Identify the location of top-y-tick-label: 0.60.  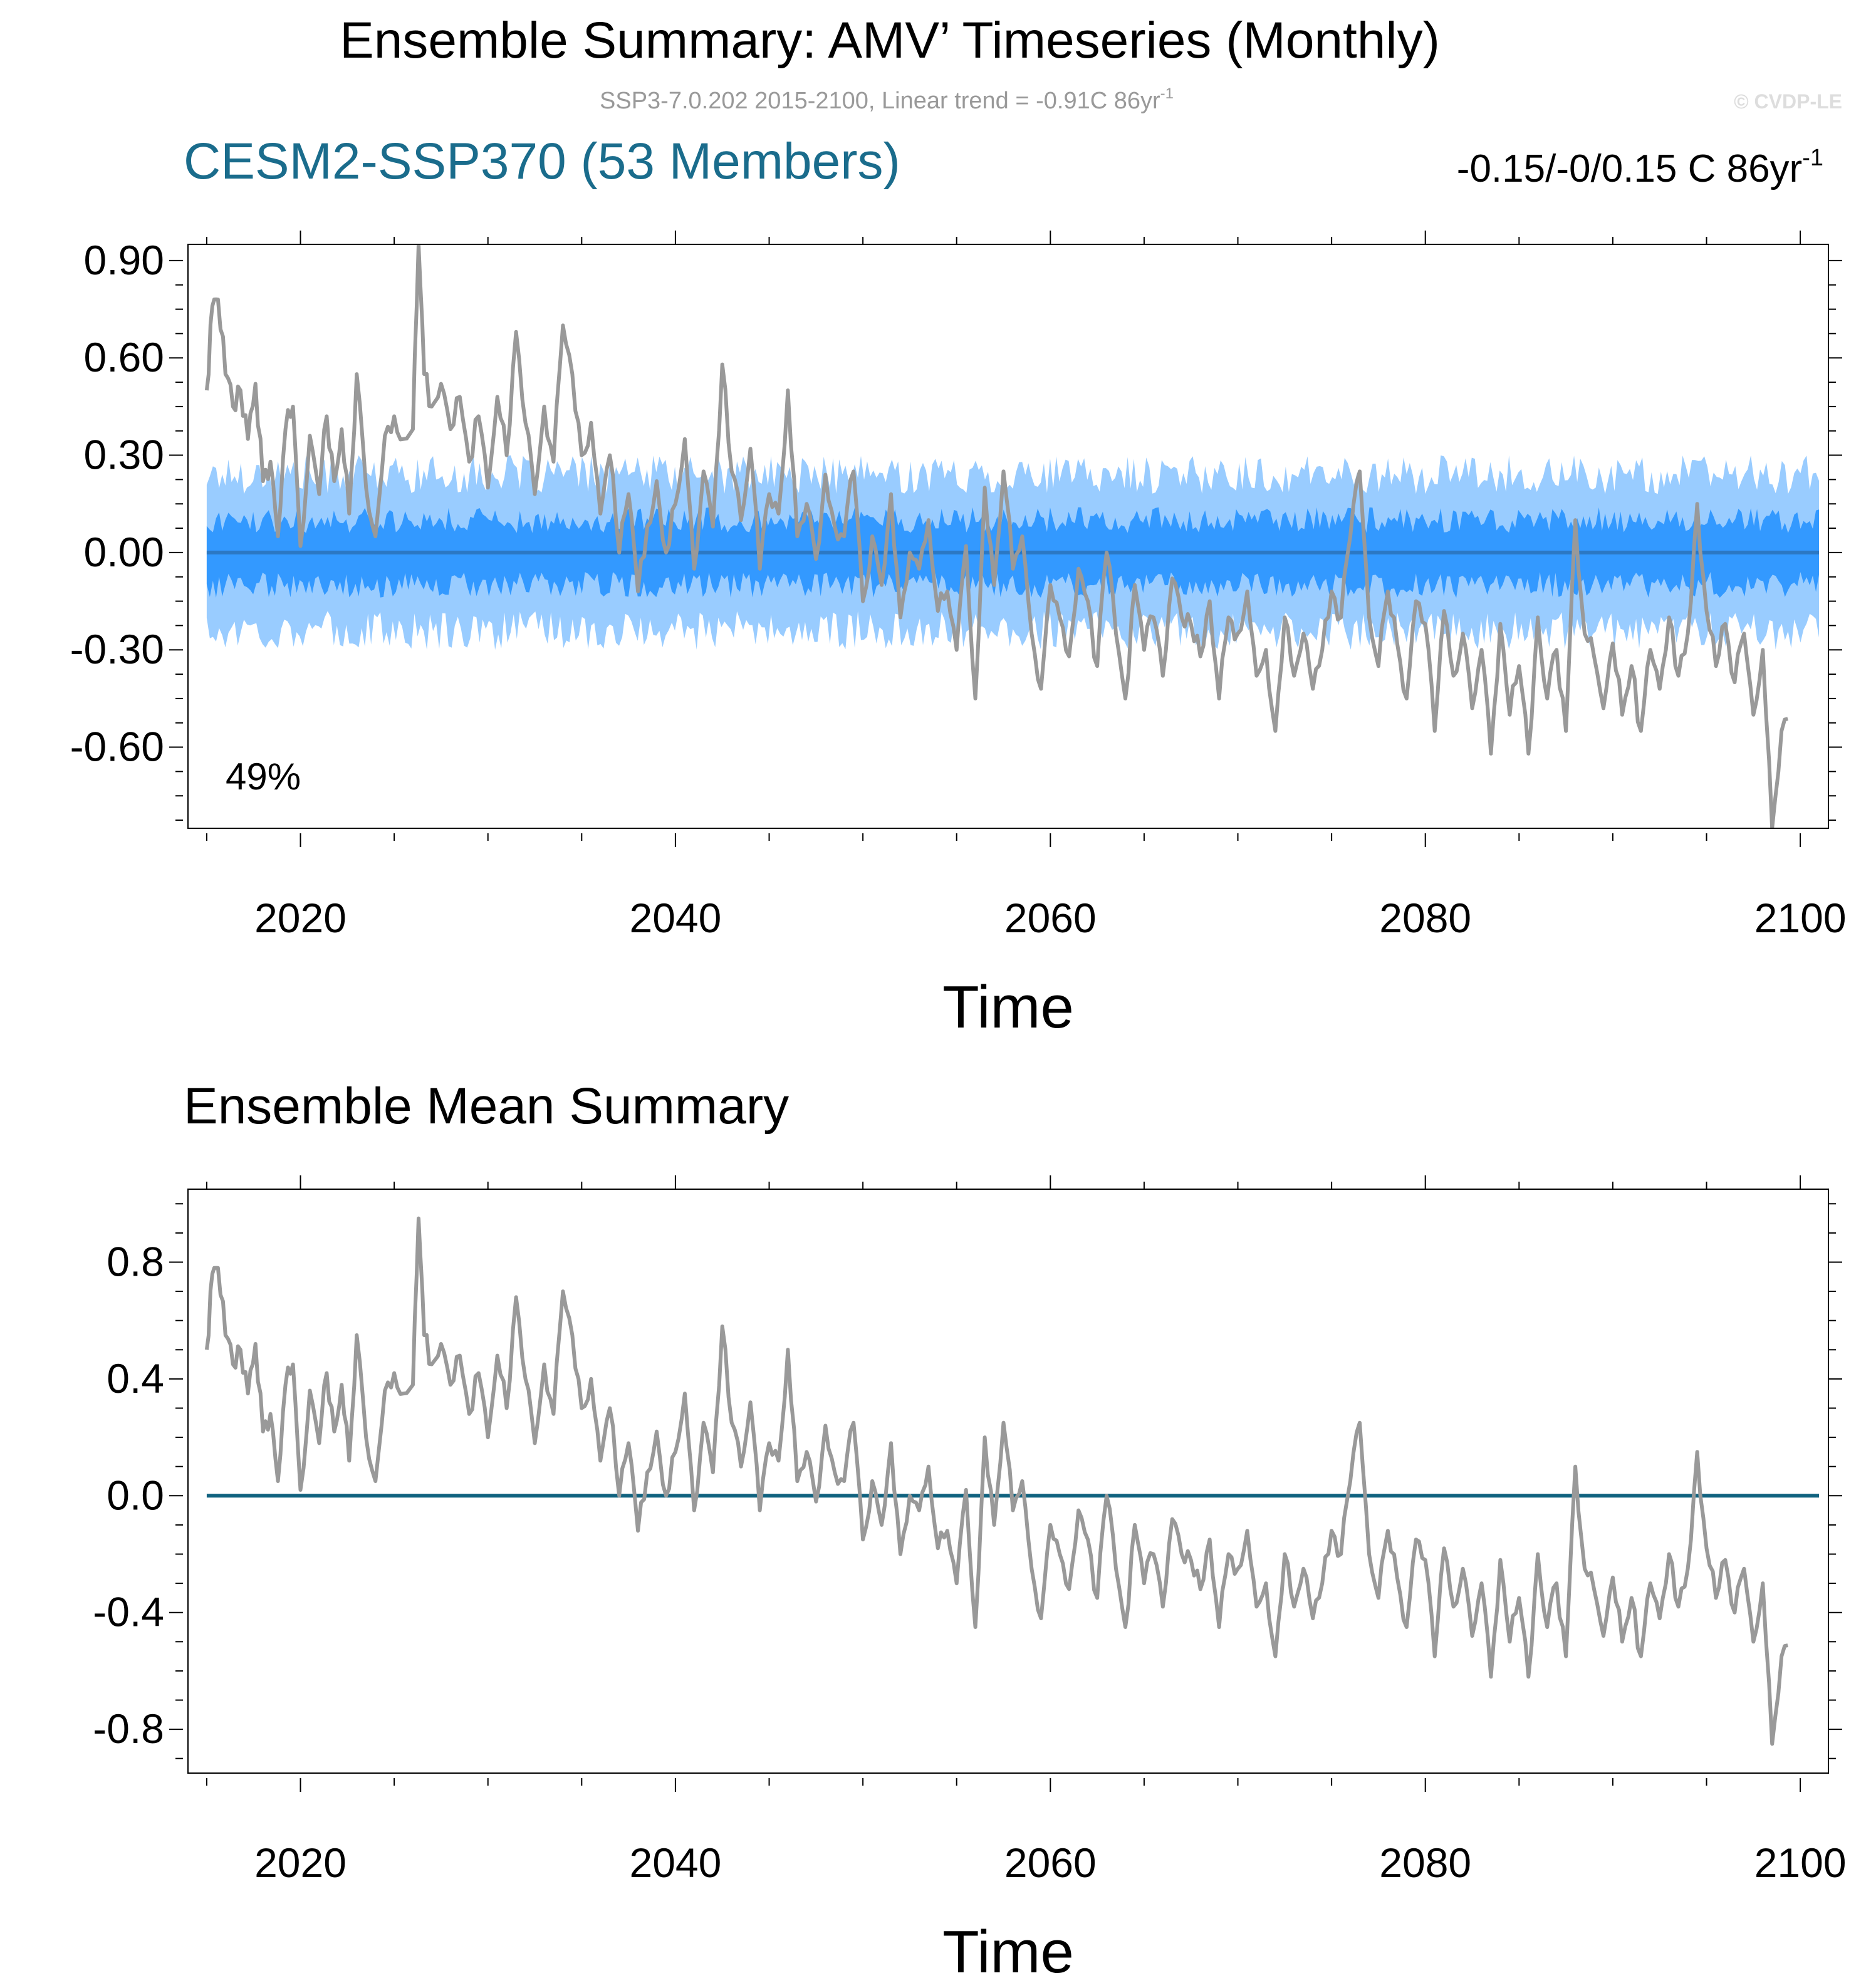
(124, 357).